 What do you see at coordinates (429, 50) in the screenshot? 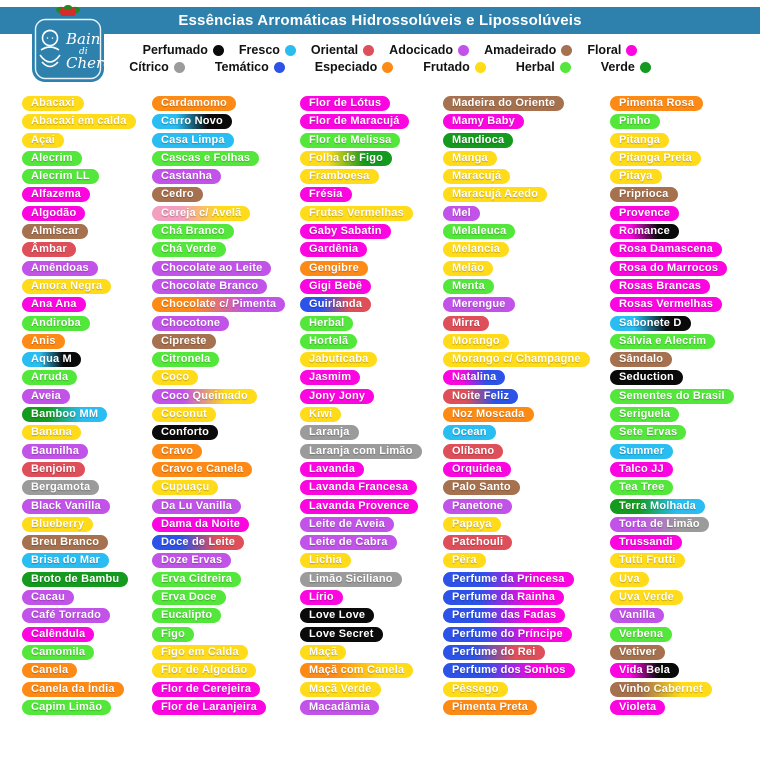
I see `legend-item-adocicado: Adocicado` at bounding box center [429, 50].